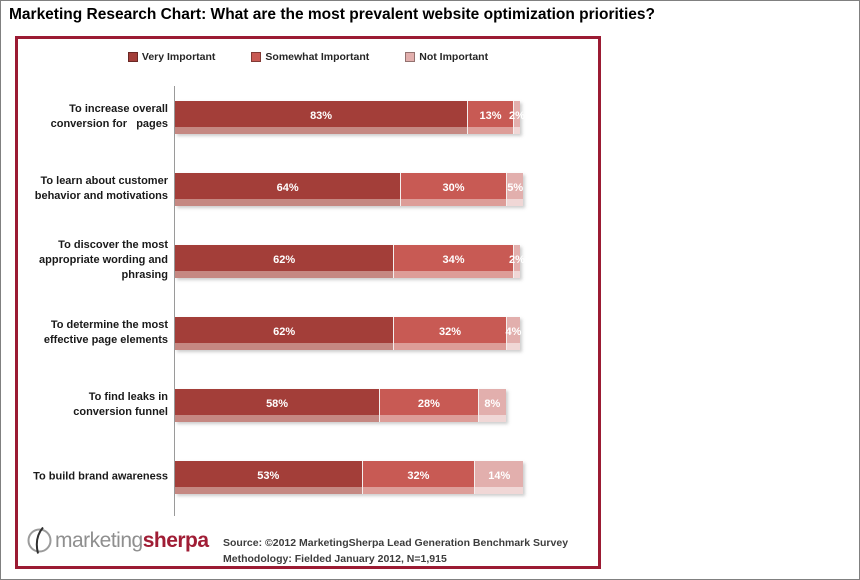 The image size is (860, 580). I want to click on category-label: To increase overall conversion for pages, so click(95, 117).